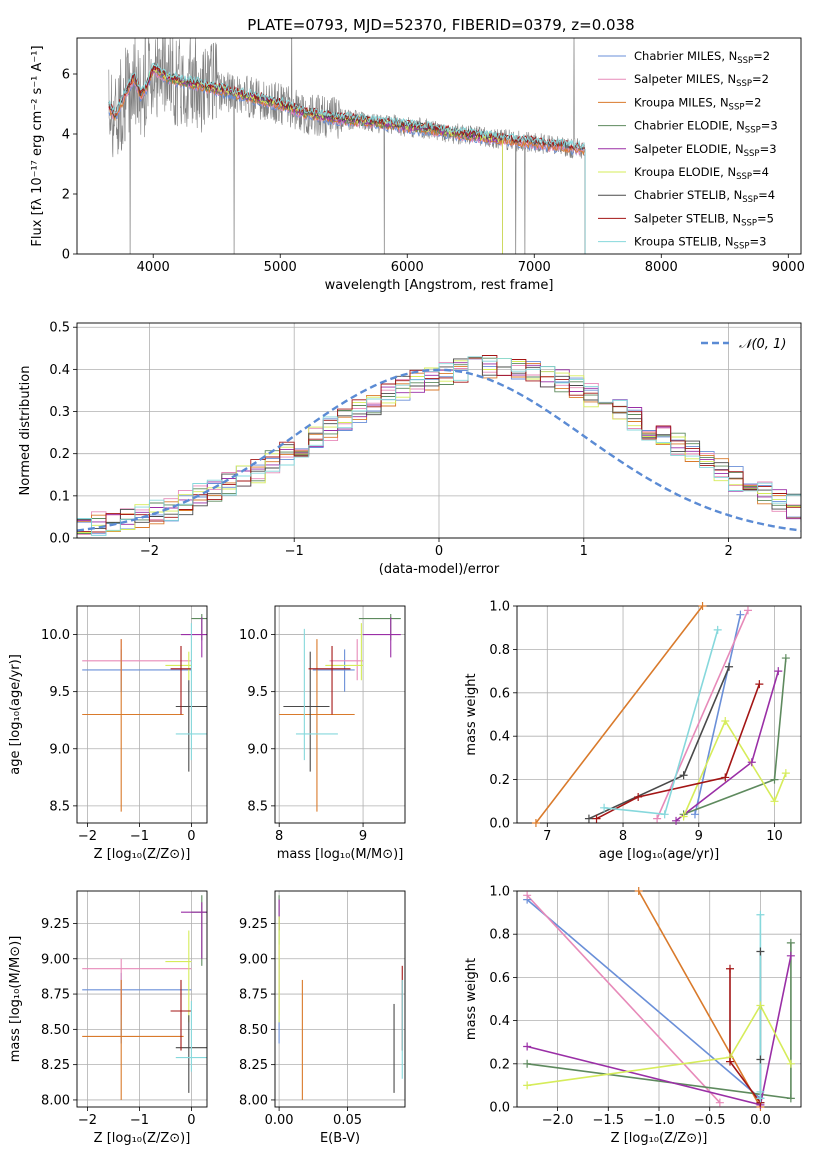 The width and height of the screenshot is (819, 1170). I want to click on x-tick-label: 0.00, so click(279, 1120).